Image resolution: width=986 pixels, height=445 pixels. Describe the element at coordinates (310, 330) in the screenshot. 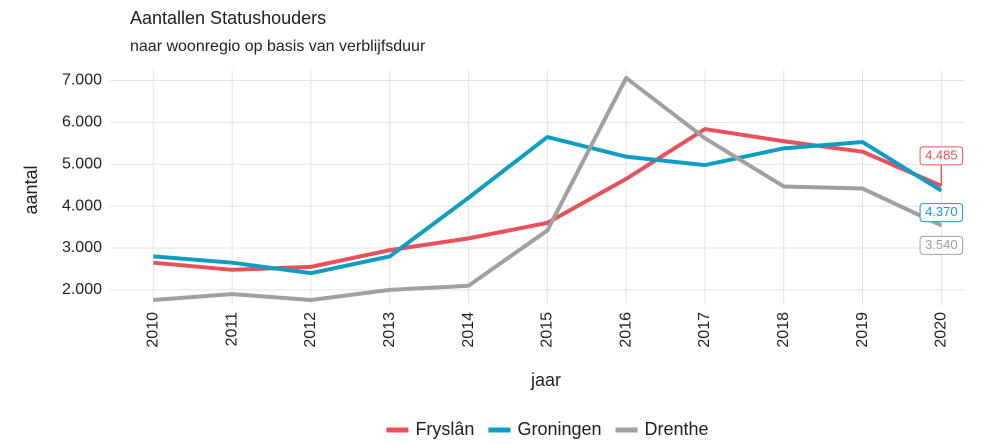

I see `x-tick-label: 2012` at that location.